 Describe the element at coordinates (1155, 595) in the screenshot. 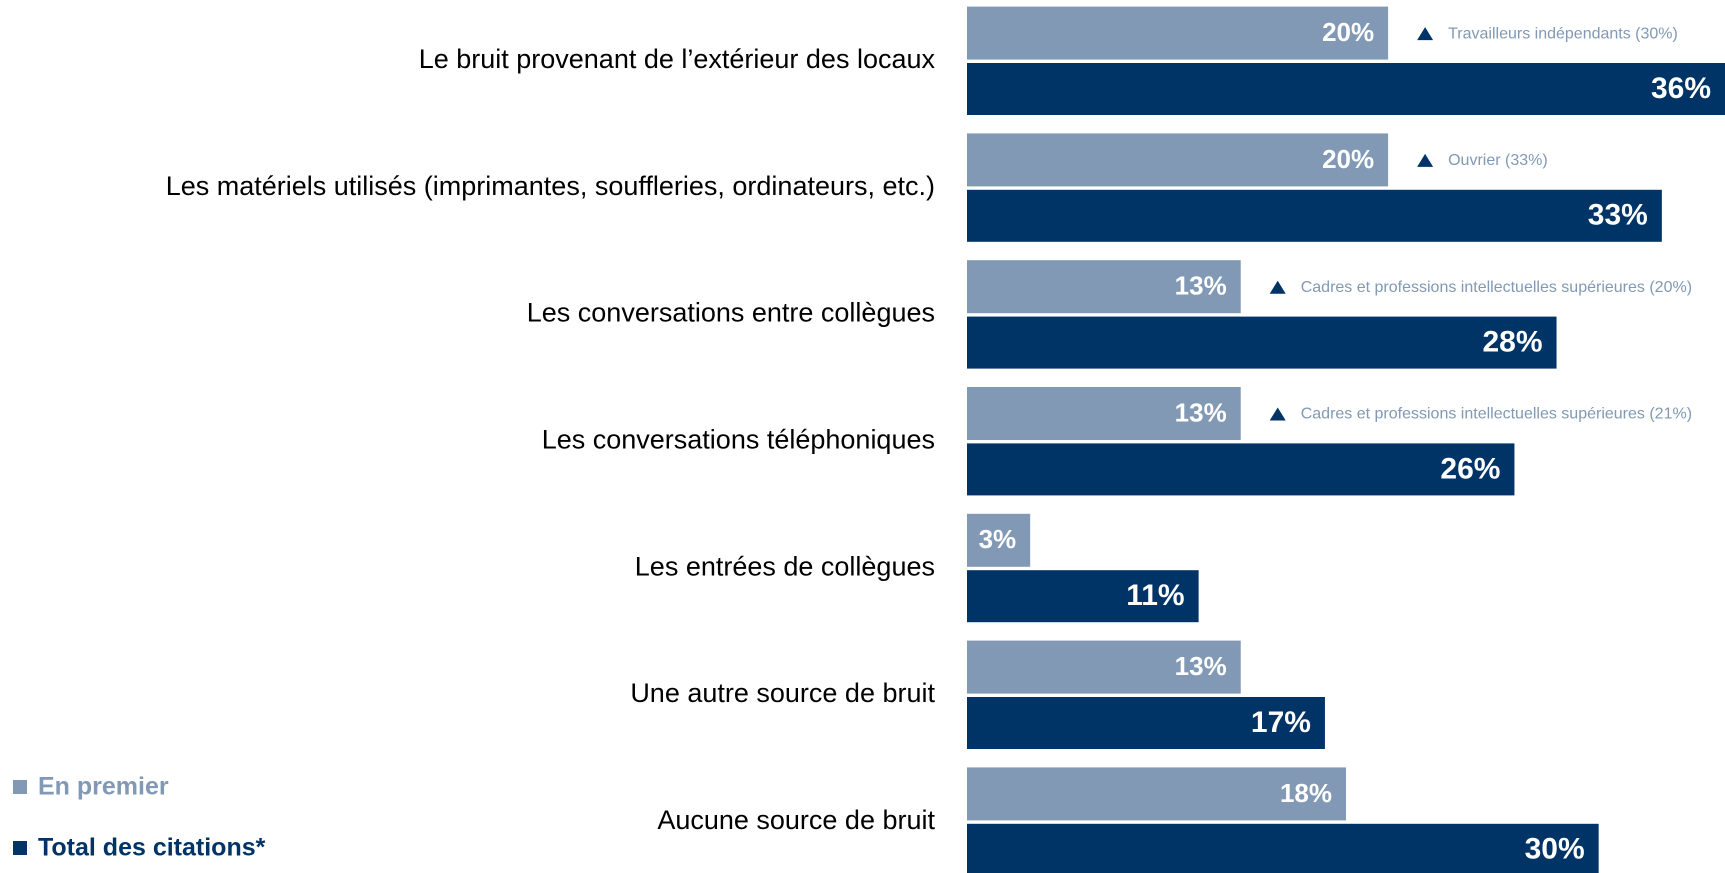

I see `value-label: 11%` at that location.